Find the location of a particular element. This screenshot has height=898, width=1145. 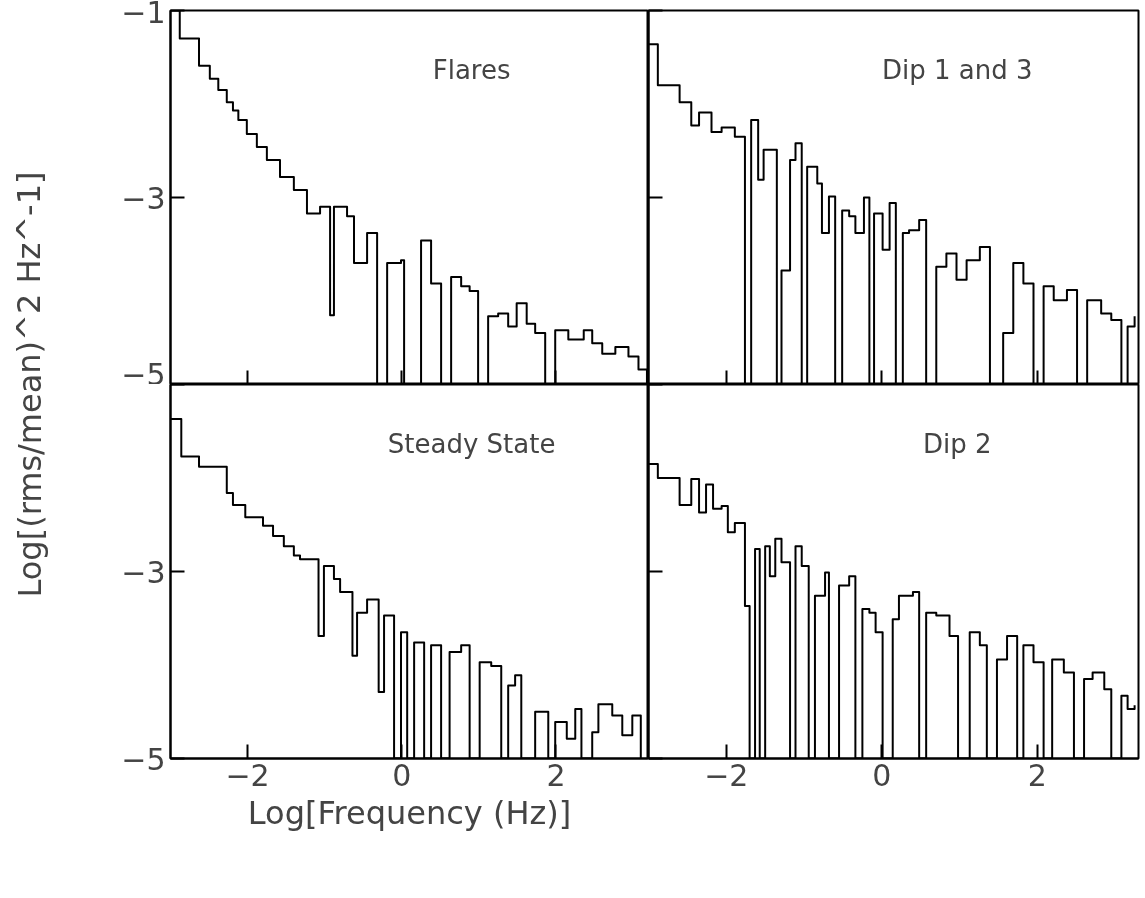

text: Dip 2 is located at coordinates (957, 444).